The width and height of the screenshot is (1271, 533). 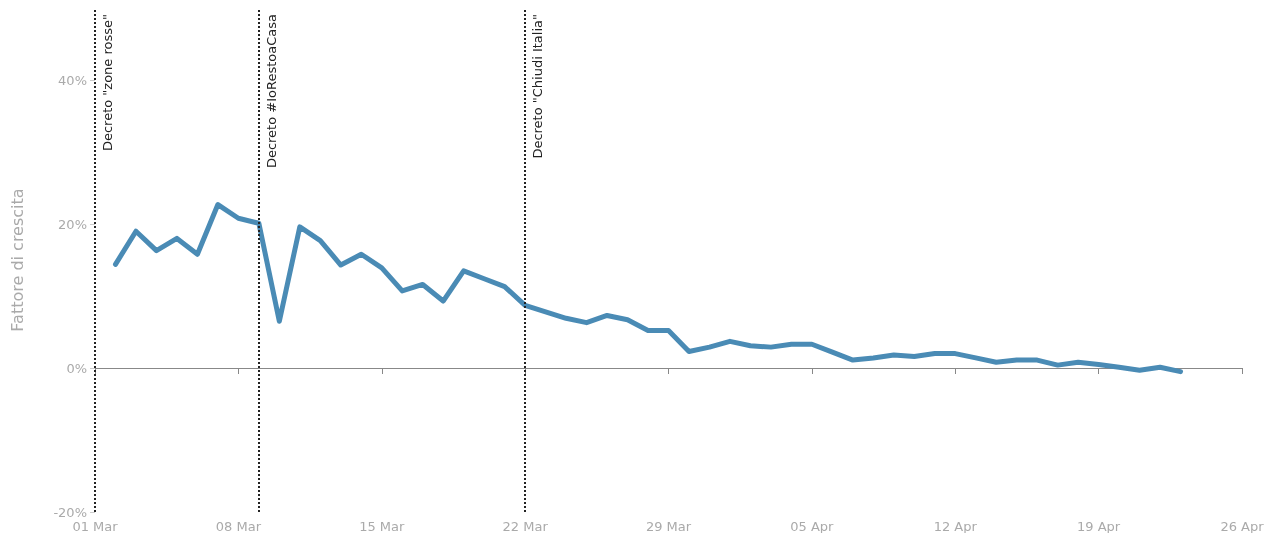 I want to click on x-tick-label: 12 Apr, so click(x=955, y=526).